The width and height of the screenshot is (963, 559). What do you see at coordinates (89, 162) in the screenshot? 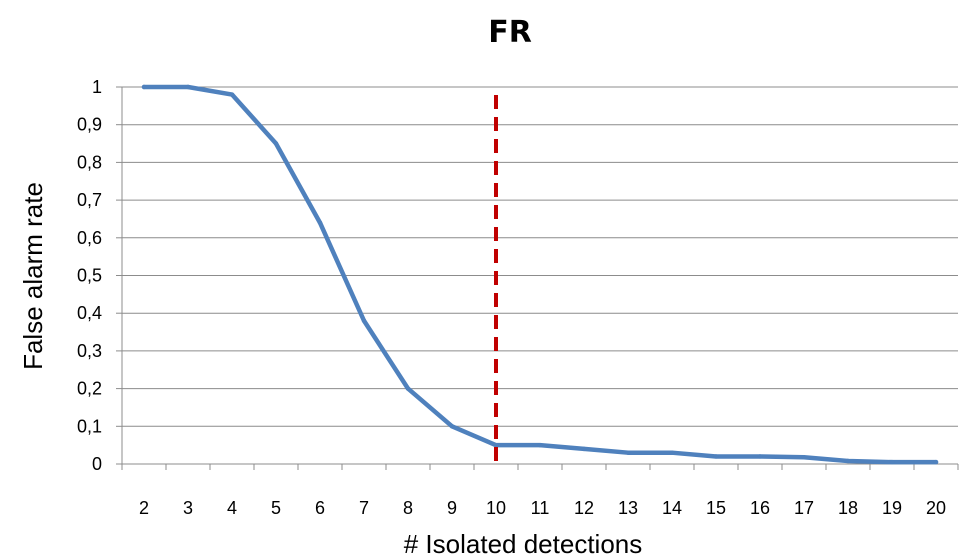
I see `y-tick-label: 0,8` at bounding box center [89, 162].